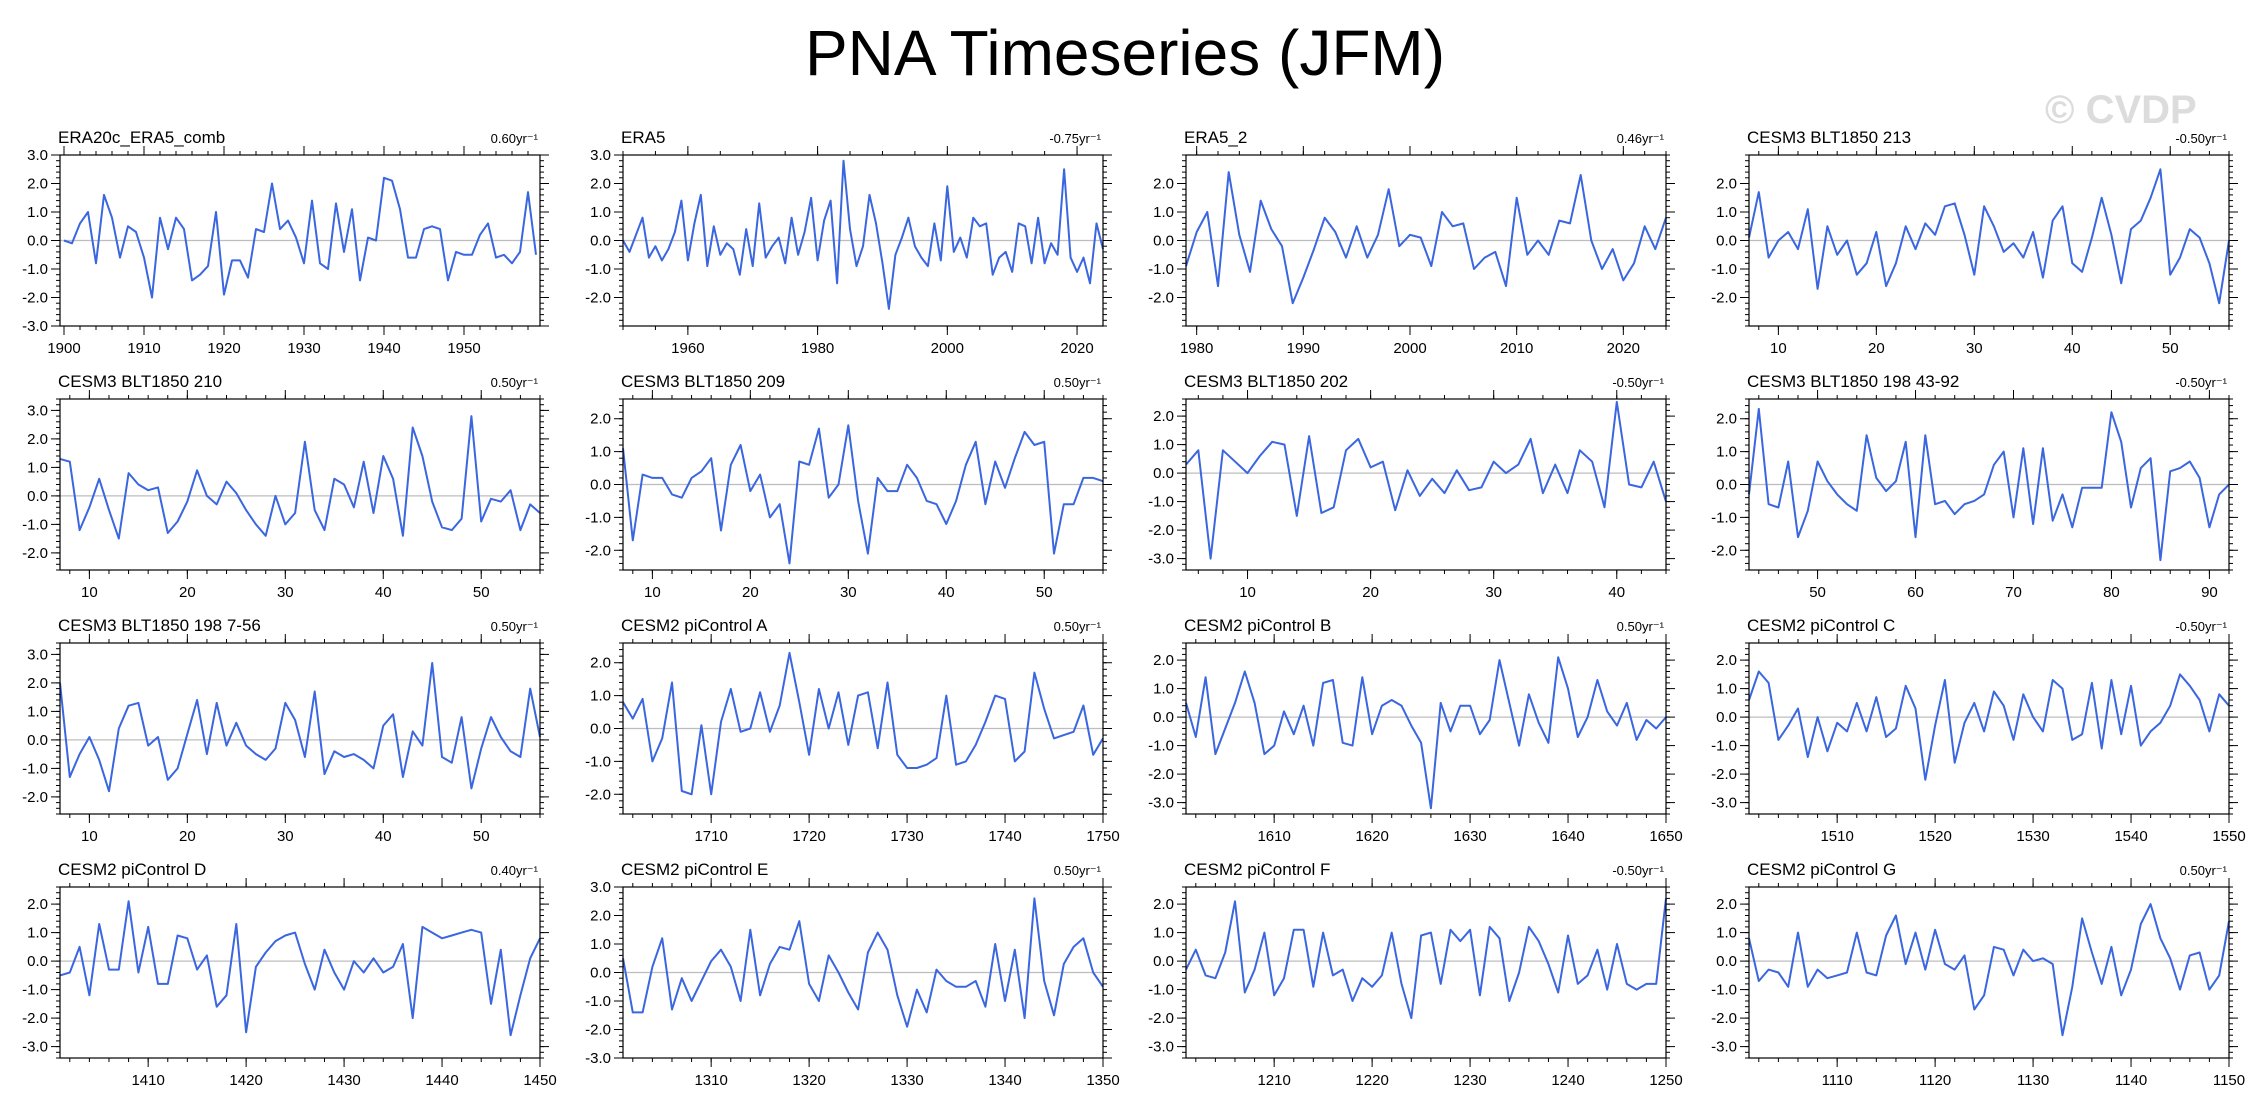  I want to click on page-title: PNA Timeseries (JFM), so click(1125, 53).